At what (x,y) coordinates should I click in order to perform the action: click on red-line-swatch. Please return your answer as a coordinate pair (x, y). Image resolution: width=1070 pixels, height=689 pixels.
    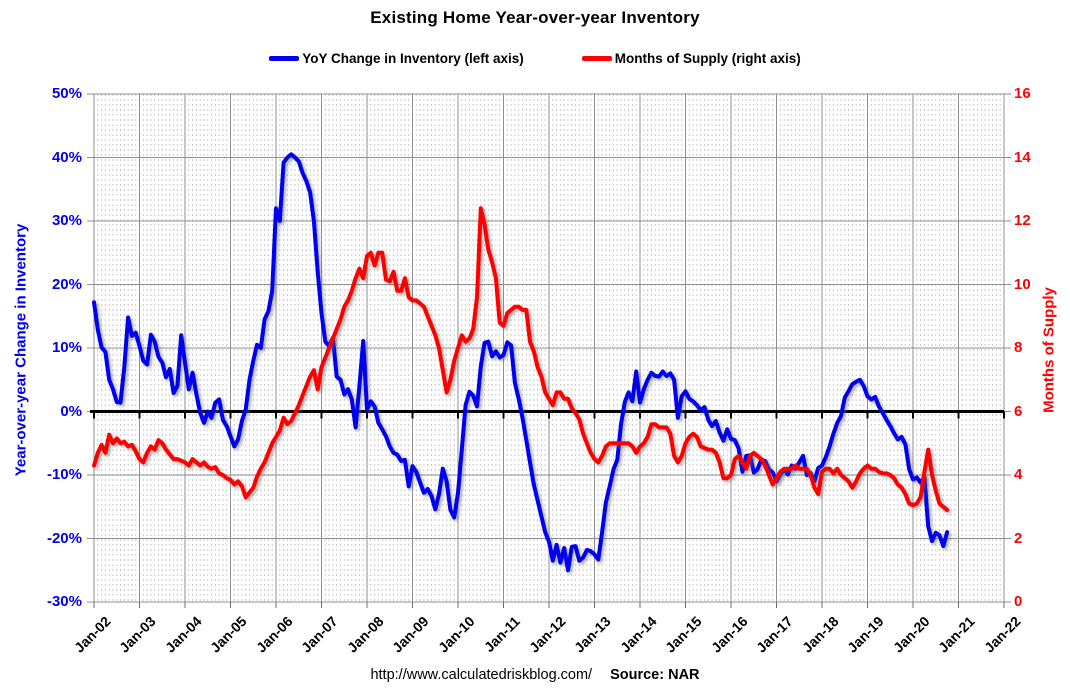
    Looking at the image, I should click on (596, 58).